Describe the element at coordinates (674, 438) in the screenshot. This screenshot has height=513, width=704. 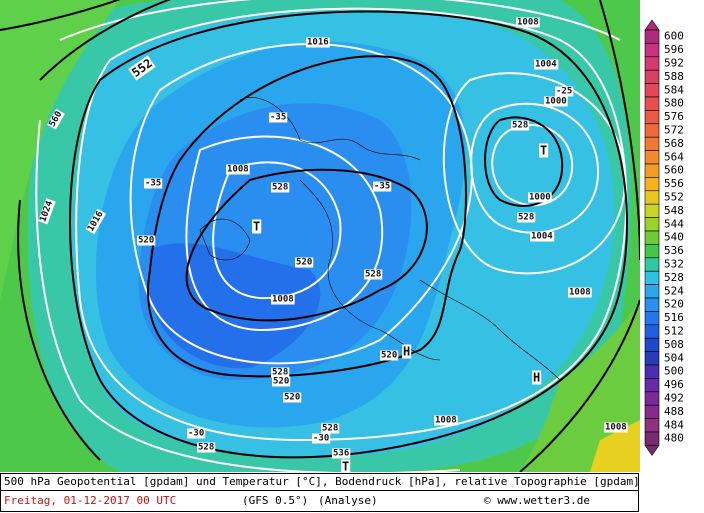
I see `colorbar-label: 480` at that location.